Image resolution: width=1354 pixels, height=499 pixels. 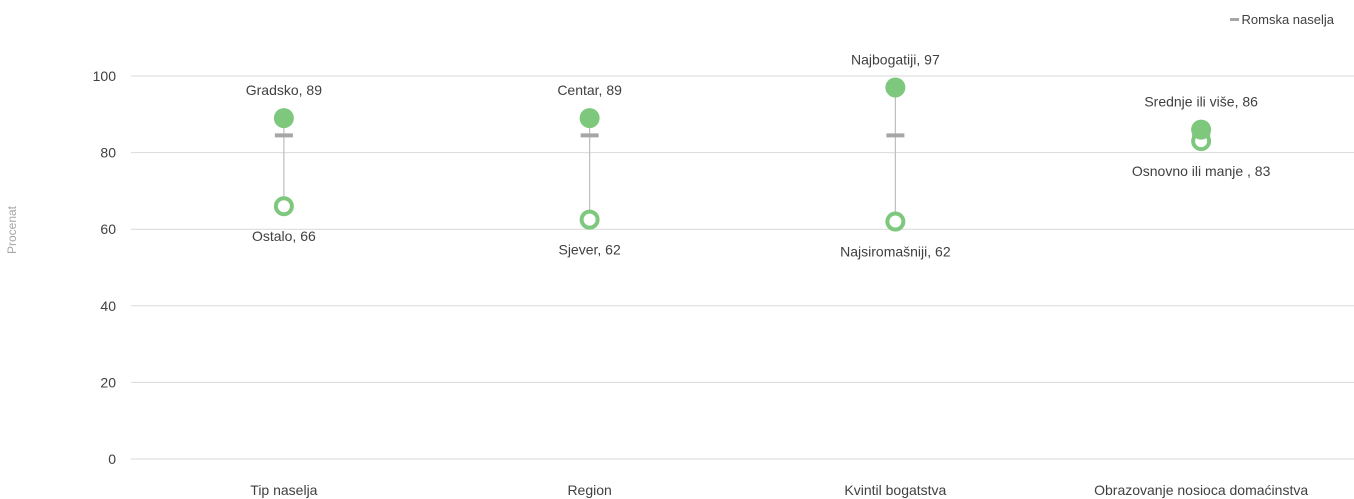 I want to click on high-data-label: Najbogatiji, 97, so click(x=895, y=59).